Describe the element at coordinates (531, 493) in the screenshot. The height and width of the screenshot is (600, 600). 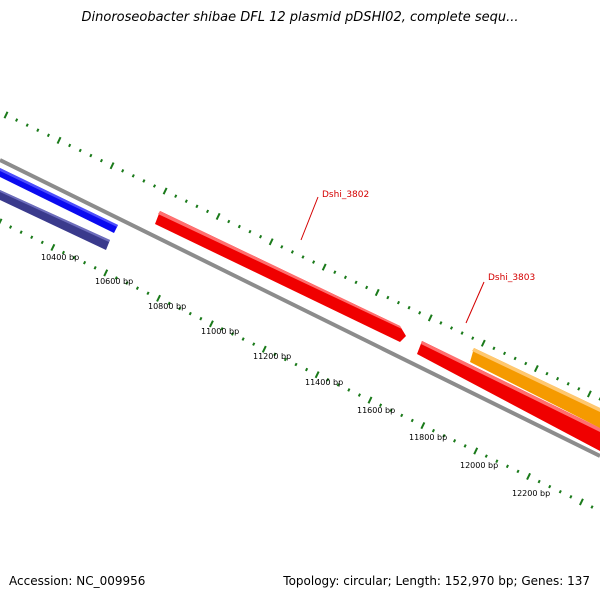
I see `scale-label: 12200 bp` at that location.